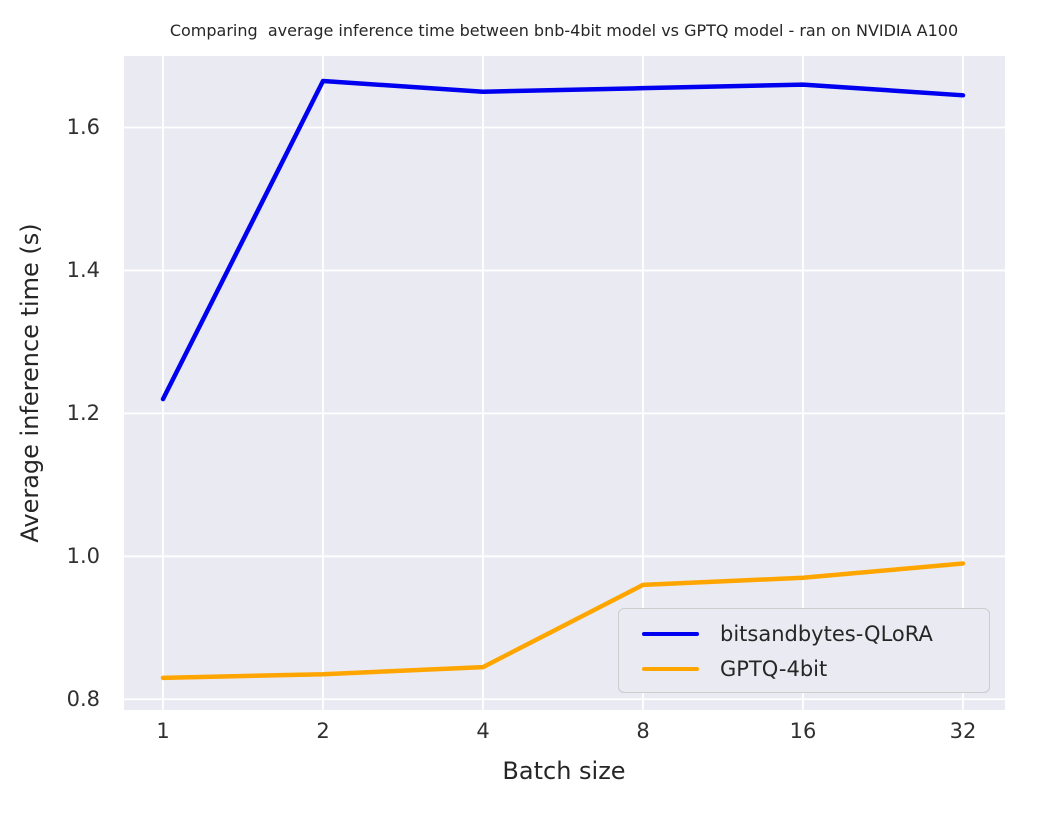  I want to click on legend-label: GPTQ-4bit, so click(774, 668).